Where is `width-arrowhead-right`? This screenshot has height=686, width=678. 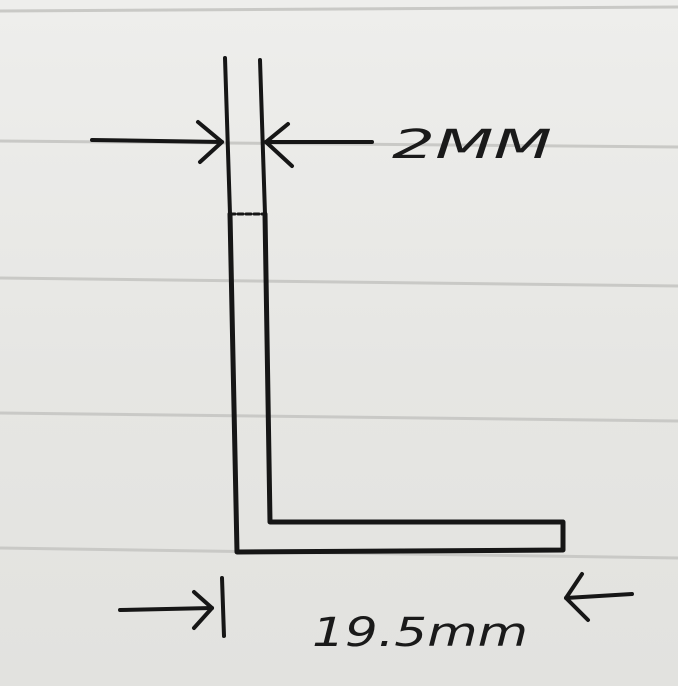 width-arrowhead-right is located at coordinates (577, 597).